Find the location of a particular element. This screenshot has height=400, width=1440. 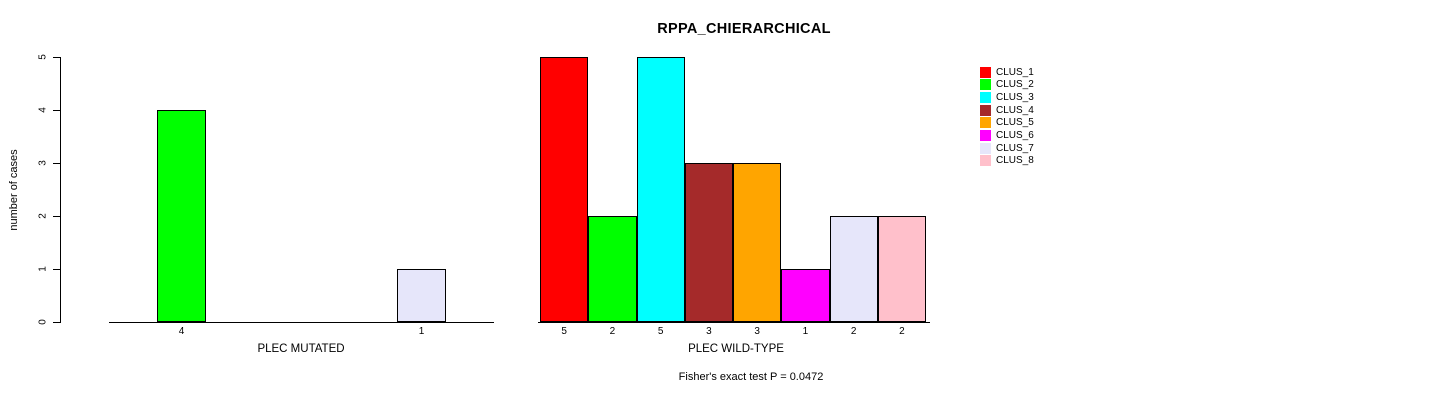

legend-item: CLUS_2 is located at coordinates (1007, 85).